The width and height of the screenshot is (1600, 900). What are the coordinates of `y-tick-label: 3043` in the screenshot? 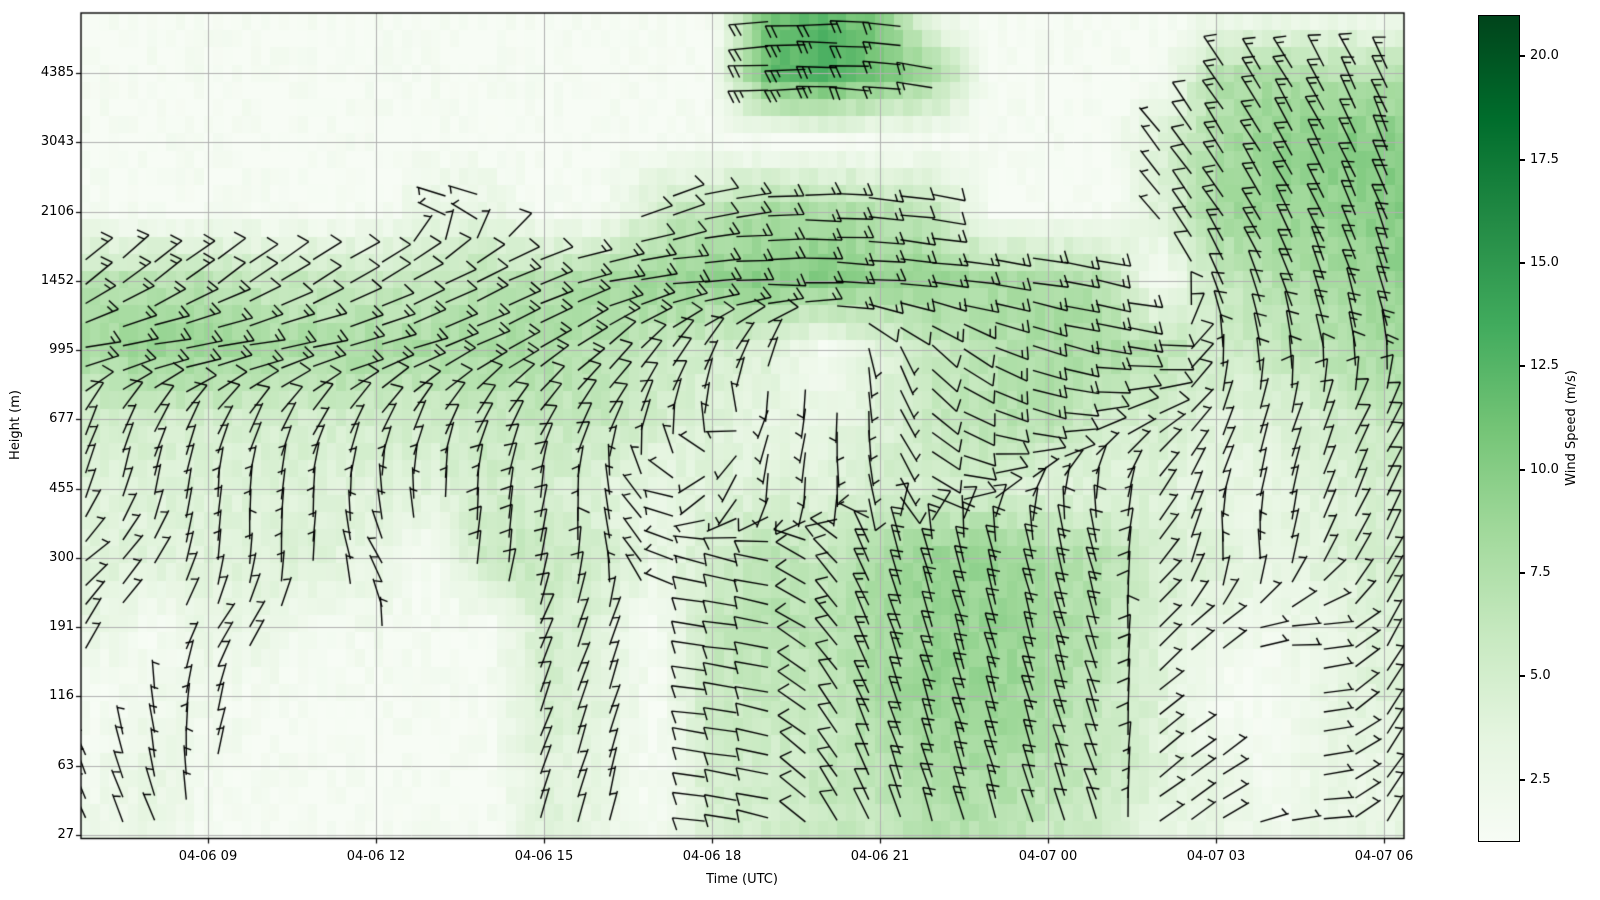 It's located at (57, 142).